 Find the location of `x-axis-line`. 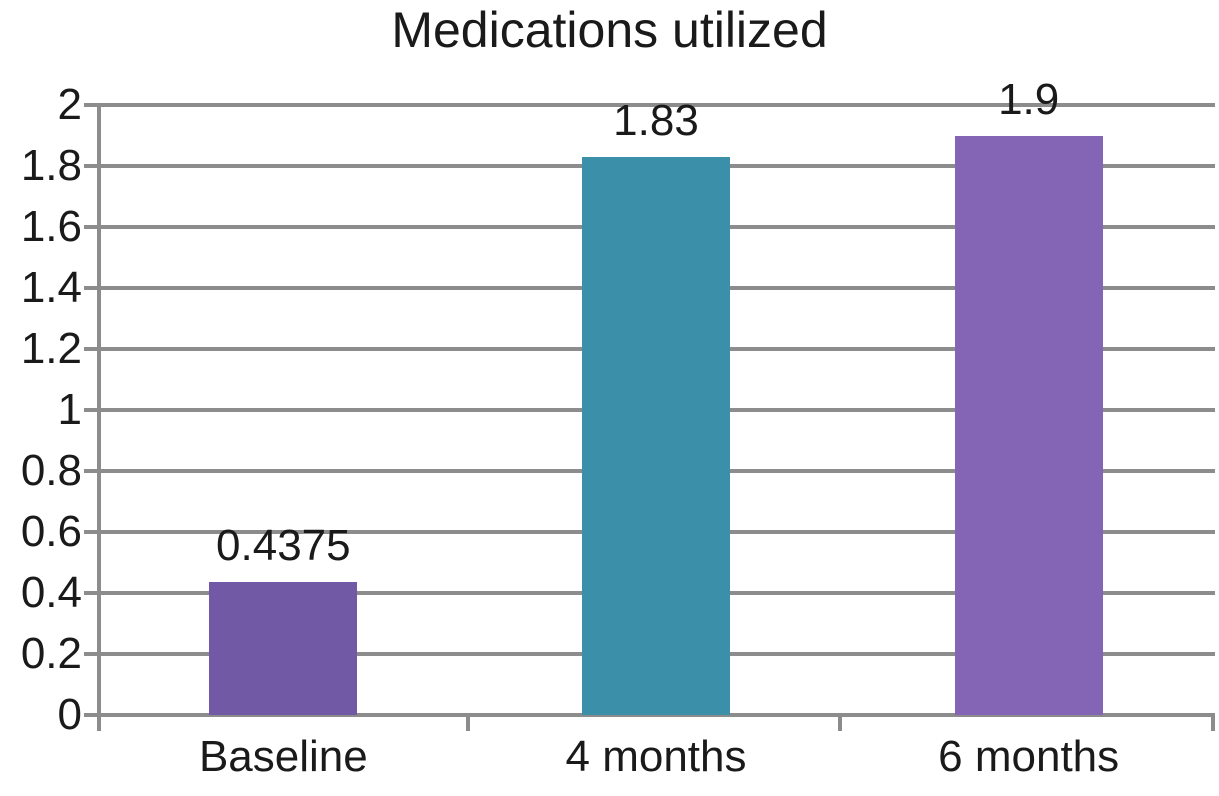

x-axis-line is located at coordinates (649, 715).